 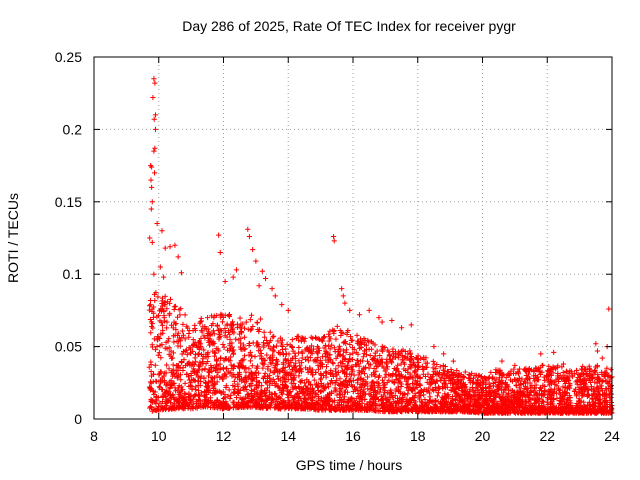 What do you see at coordinates (68, 347) in the screenshot?
I see `y-tick-label: 0.05` at bounding box center [68, 347].